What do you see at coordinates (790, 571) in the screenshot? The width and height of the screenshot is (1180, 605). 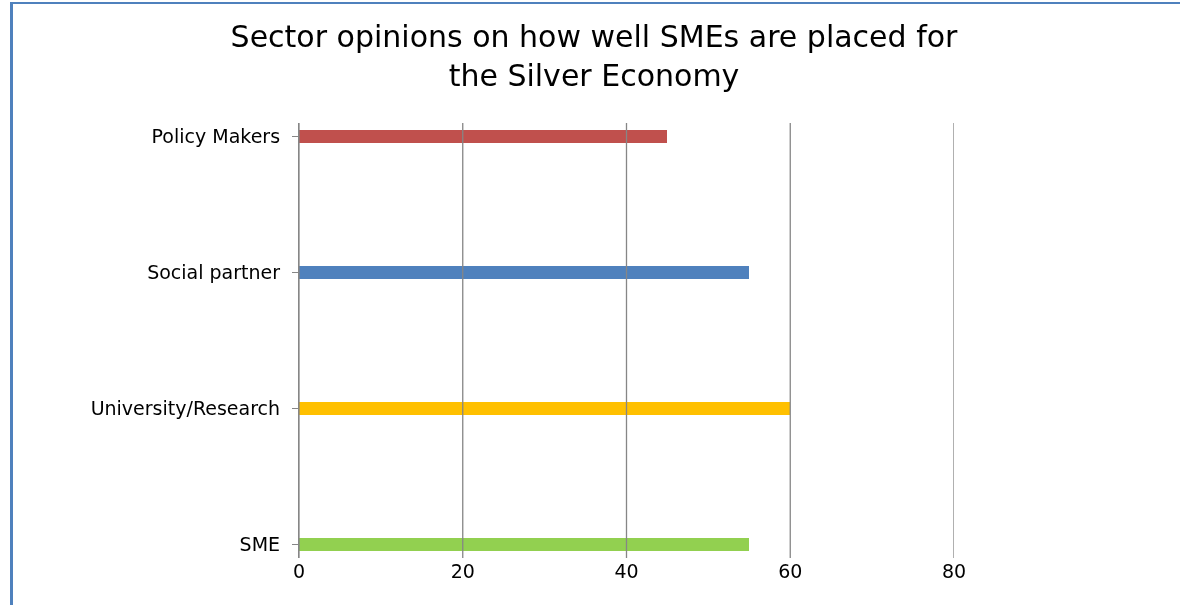 I see `x-tick-label: 60` at bounding box center [790, 571].